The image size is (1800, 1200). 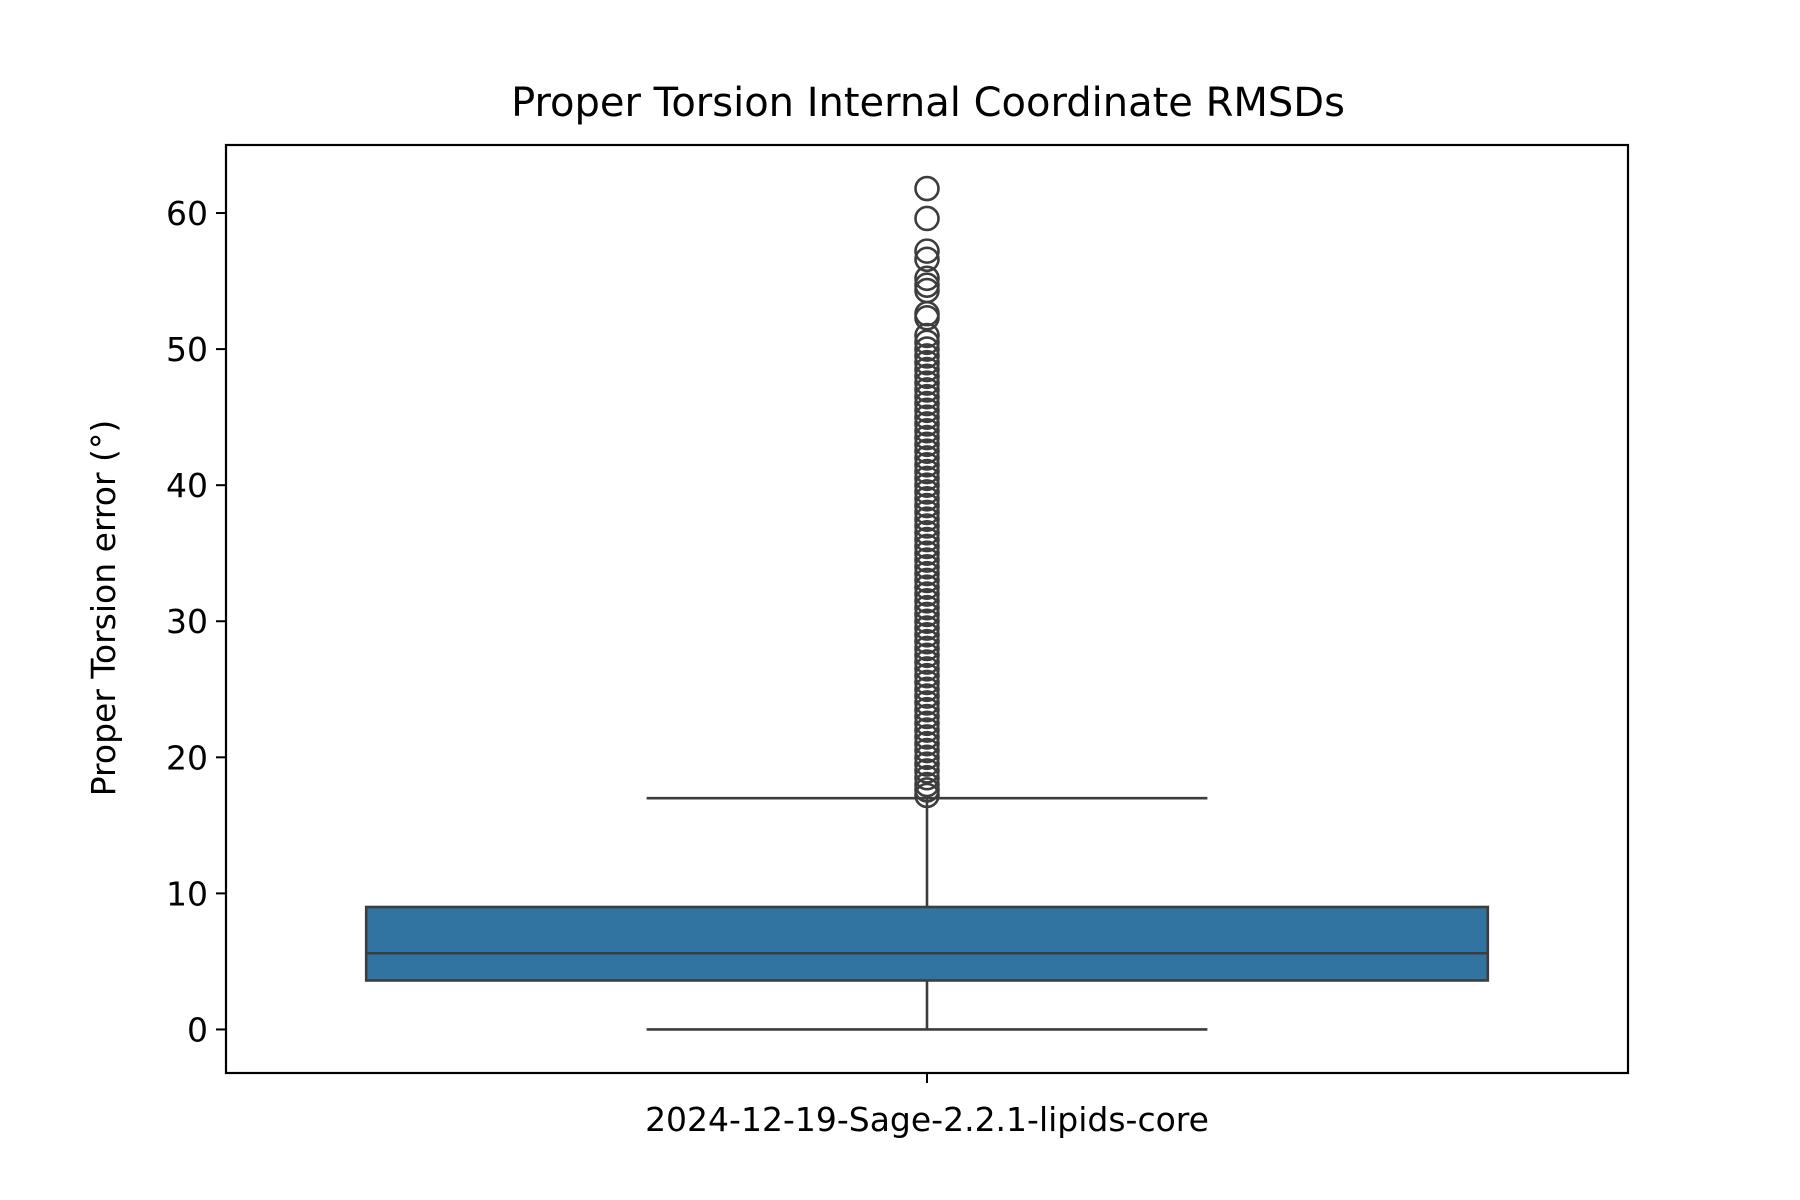 I want to click on y-axis-label: Proper Torsion error (°), so click(x=103, y=608).